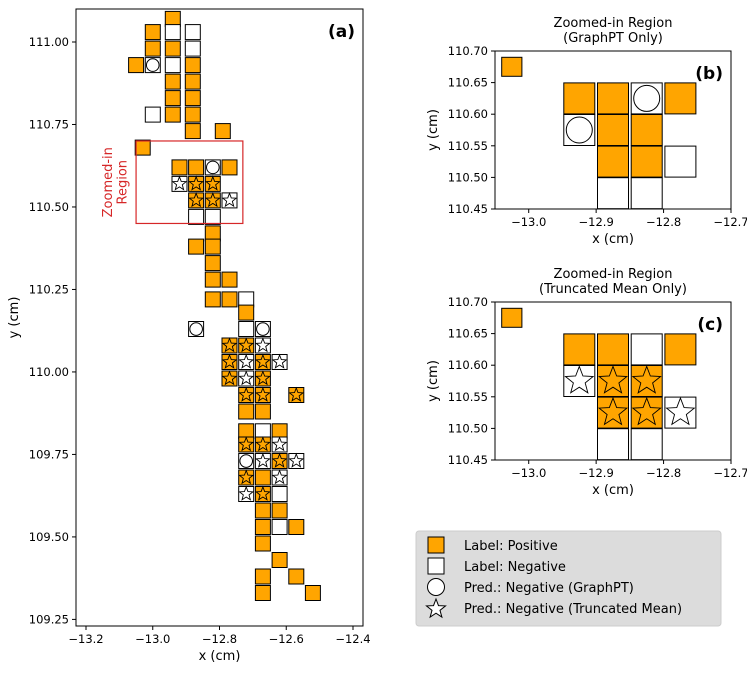 This screenshot has height=682, width=747. I want to click on legend-marker-positive, so click(436, 545).